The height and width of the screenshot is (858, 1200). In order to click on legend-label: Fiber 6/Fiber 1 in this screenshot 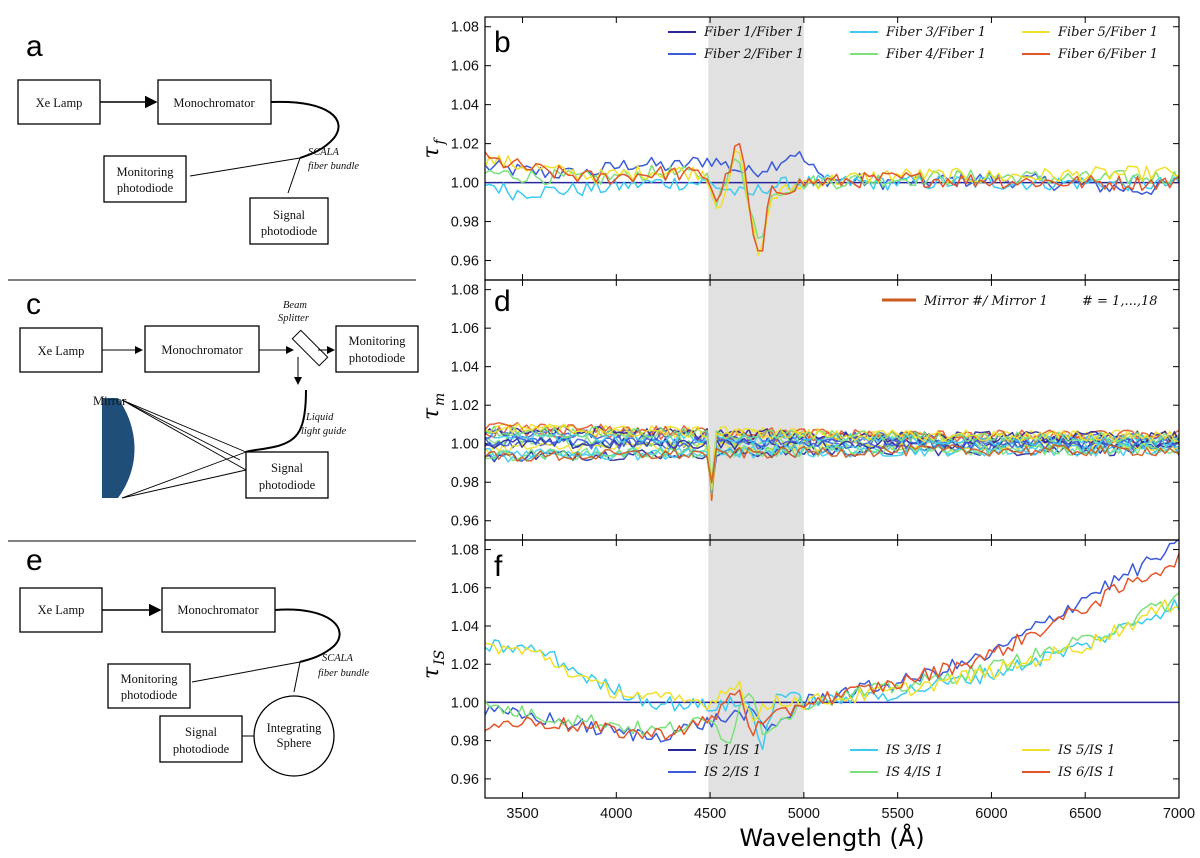, I will do `click(1107, 54)`.